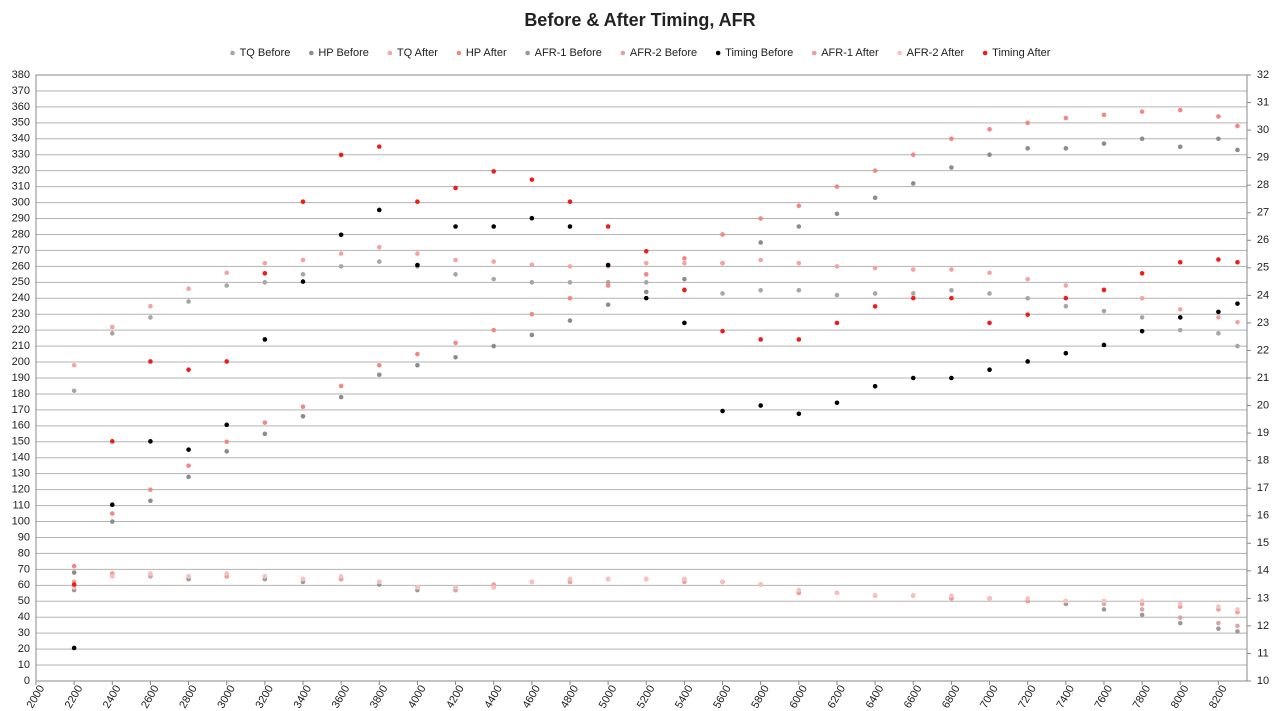 The width and height of the screenshot is (1280, 711). Describe the element at coordinates (24, 553) in the screenshot. I see `y-tick-label: 80` at that location.